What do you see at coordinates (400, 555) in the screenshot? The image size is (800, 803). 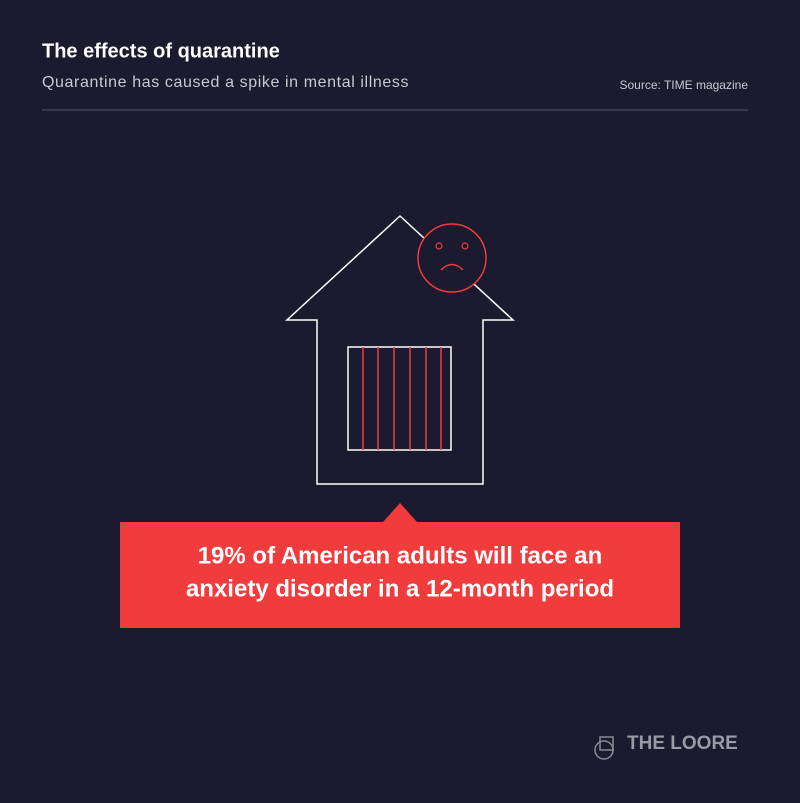 I see `callout-line: 19% of American adults will face an` at bounding box center [400, 555].